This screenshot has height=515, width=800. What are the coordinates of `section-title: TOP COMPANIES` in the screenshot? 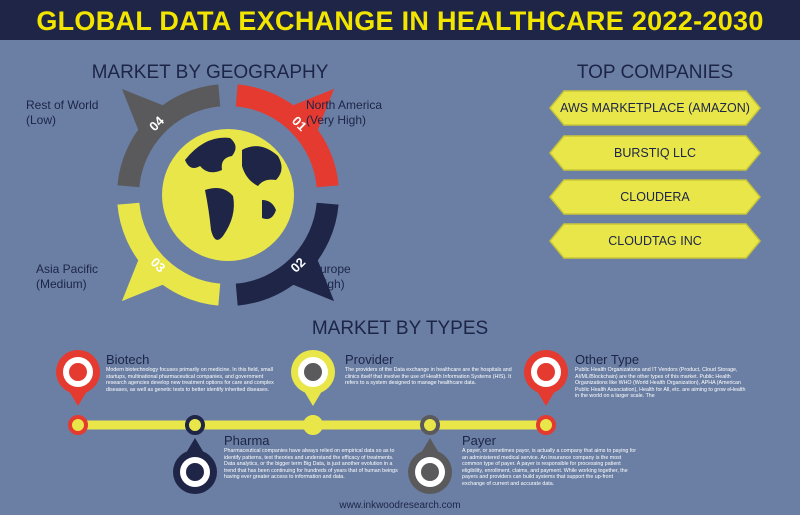 It's located at (655, 72).